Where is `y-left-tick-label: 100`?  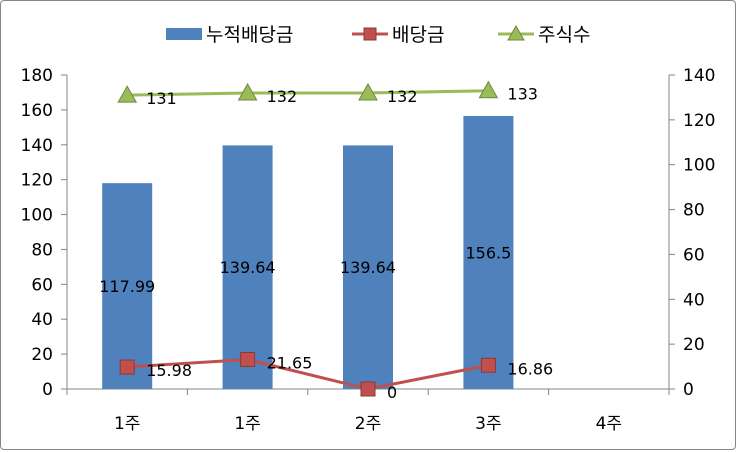
y-left-tick-label: 100 is located at coordinates (37, 216).